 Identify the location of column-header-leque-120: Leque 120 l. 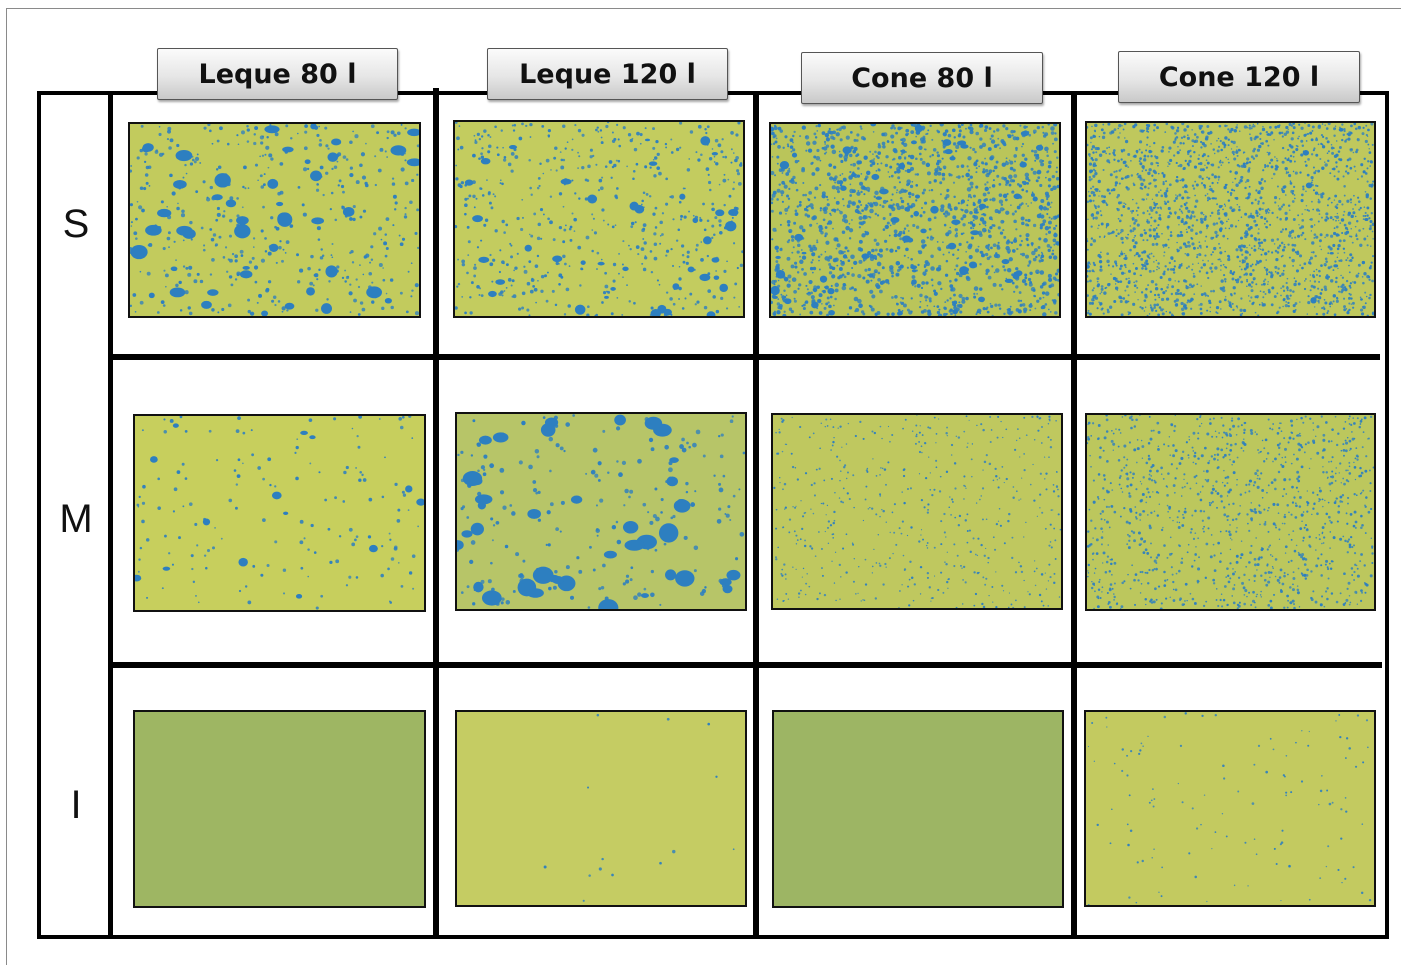
(607, 74).